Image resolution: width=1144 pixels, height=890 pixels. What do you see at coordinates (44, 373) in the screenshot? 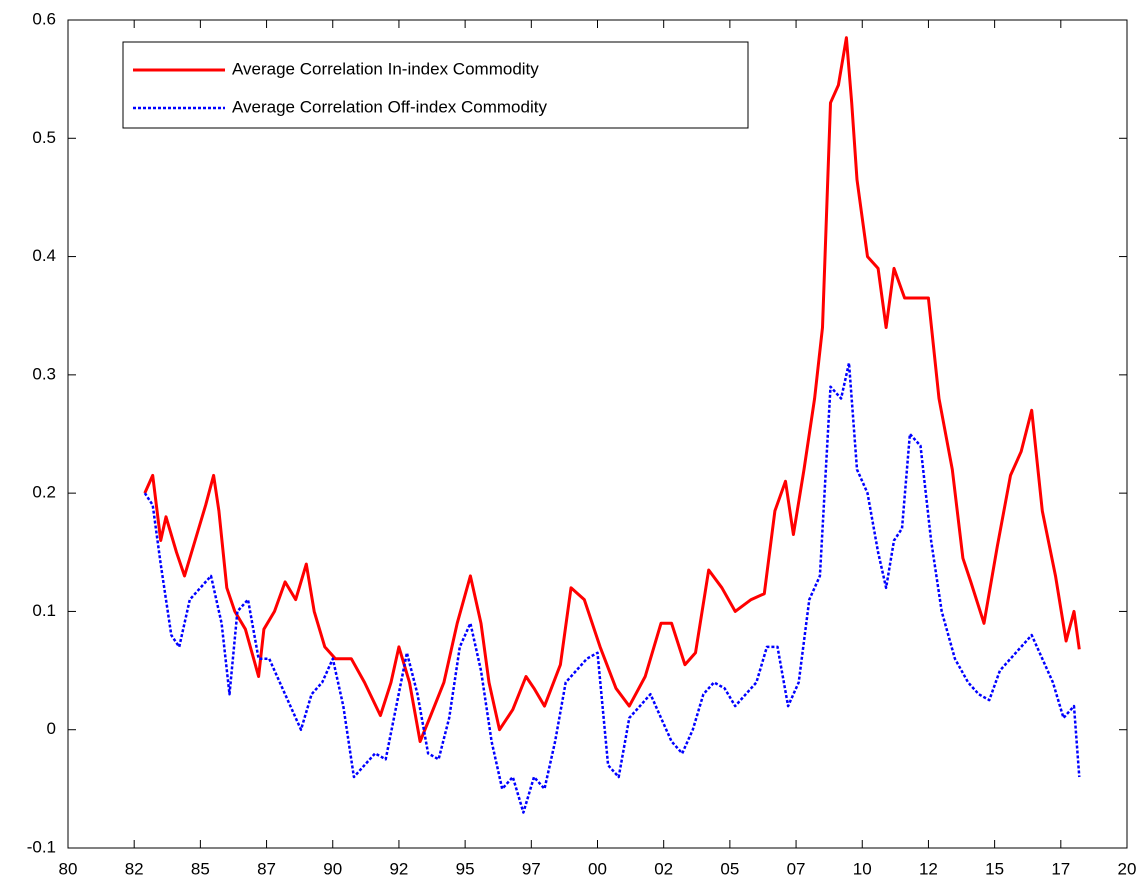
I see `y-tick-label: 0.3` at bounding box center [44, 373].